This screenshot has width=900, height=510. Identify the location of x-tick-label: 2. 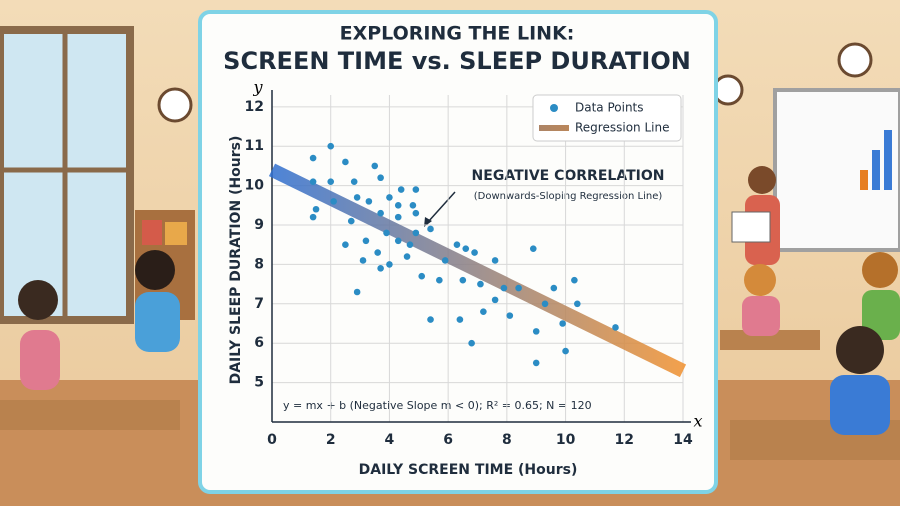
(331, 440).